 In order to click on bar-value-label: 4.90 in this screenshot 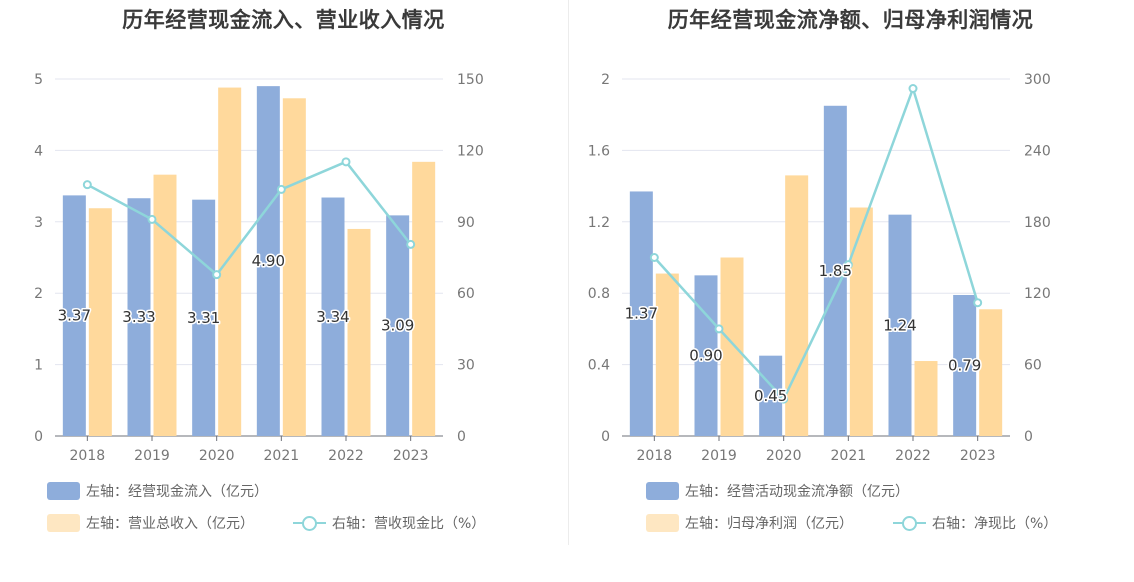, I will do `click(268, 261)`.